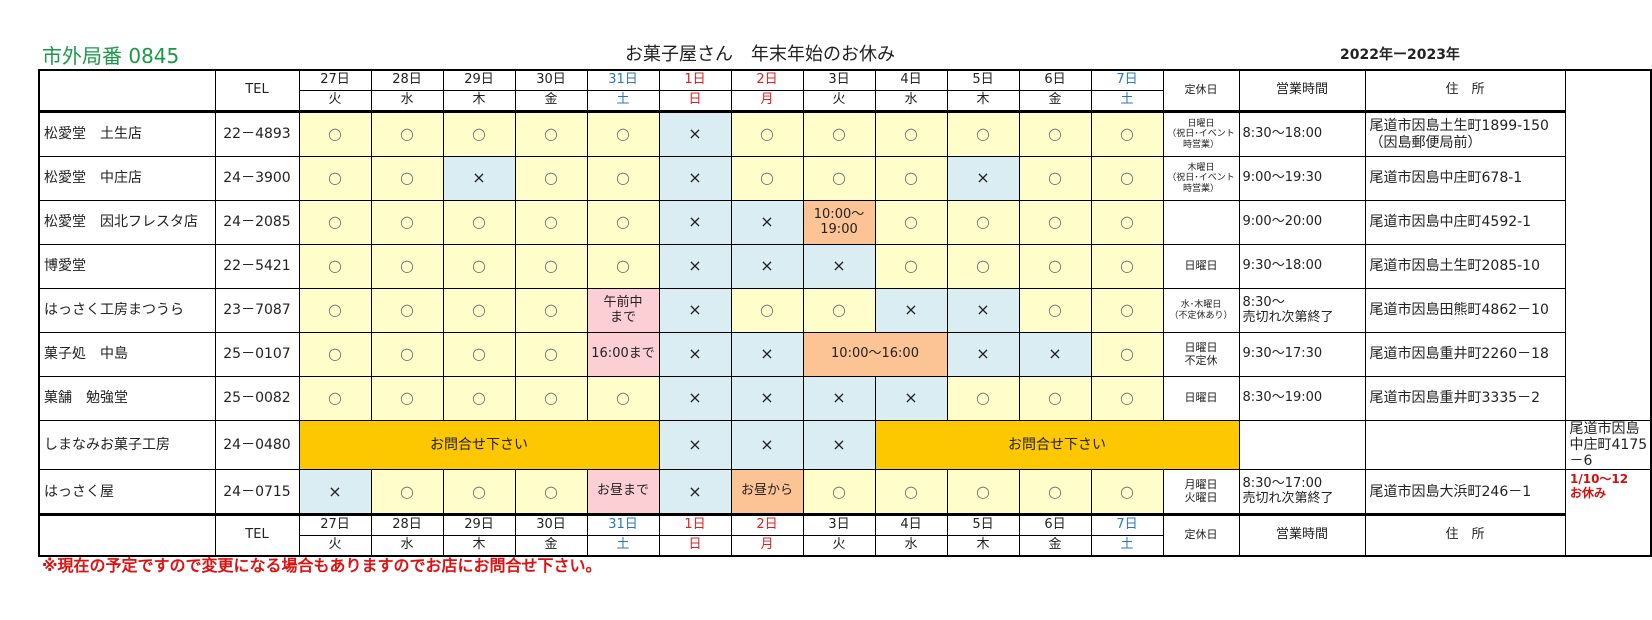 The height and width of the screenshot is (620, 1652). What do you see at coordinates (623, 310) in the screenshot?
I see `status-note-pink: 午前中 まで` at bounding box center [623, 310].